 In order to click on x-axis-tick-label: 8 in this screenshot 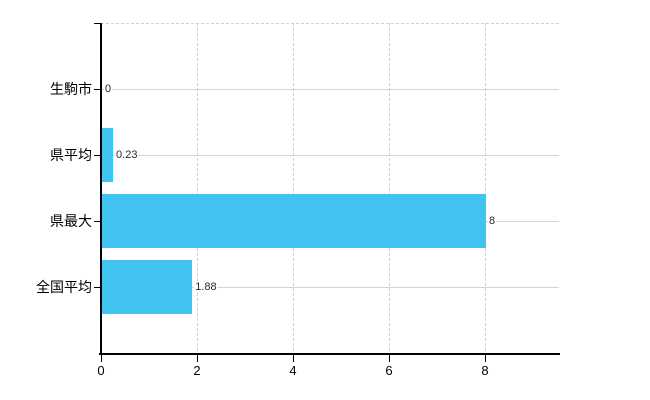, I will do `click(485, 370)`.